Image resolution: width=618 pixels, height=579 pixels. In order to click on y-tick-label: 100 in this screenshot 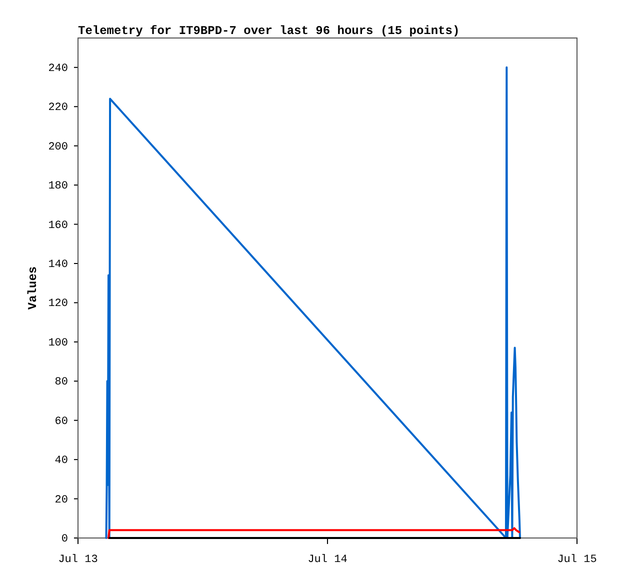, I will do `click(58, 343)`.